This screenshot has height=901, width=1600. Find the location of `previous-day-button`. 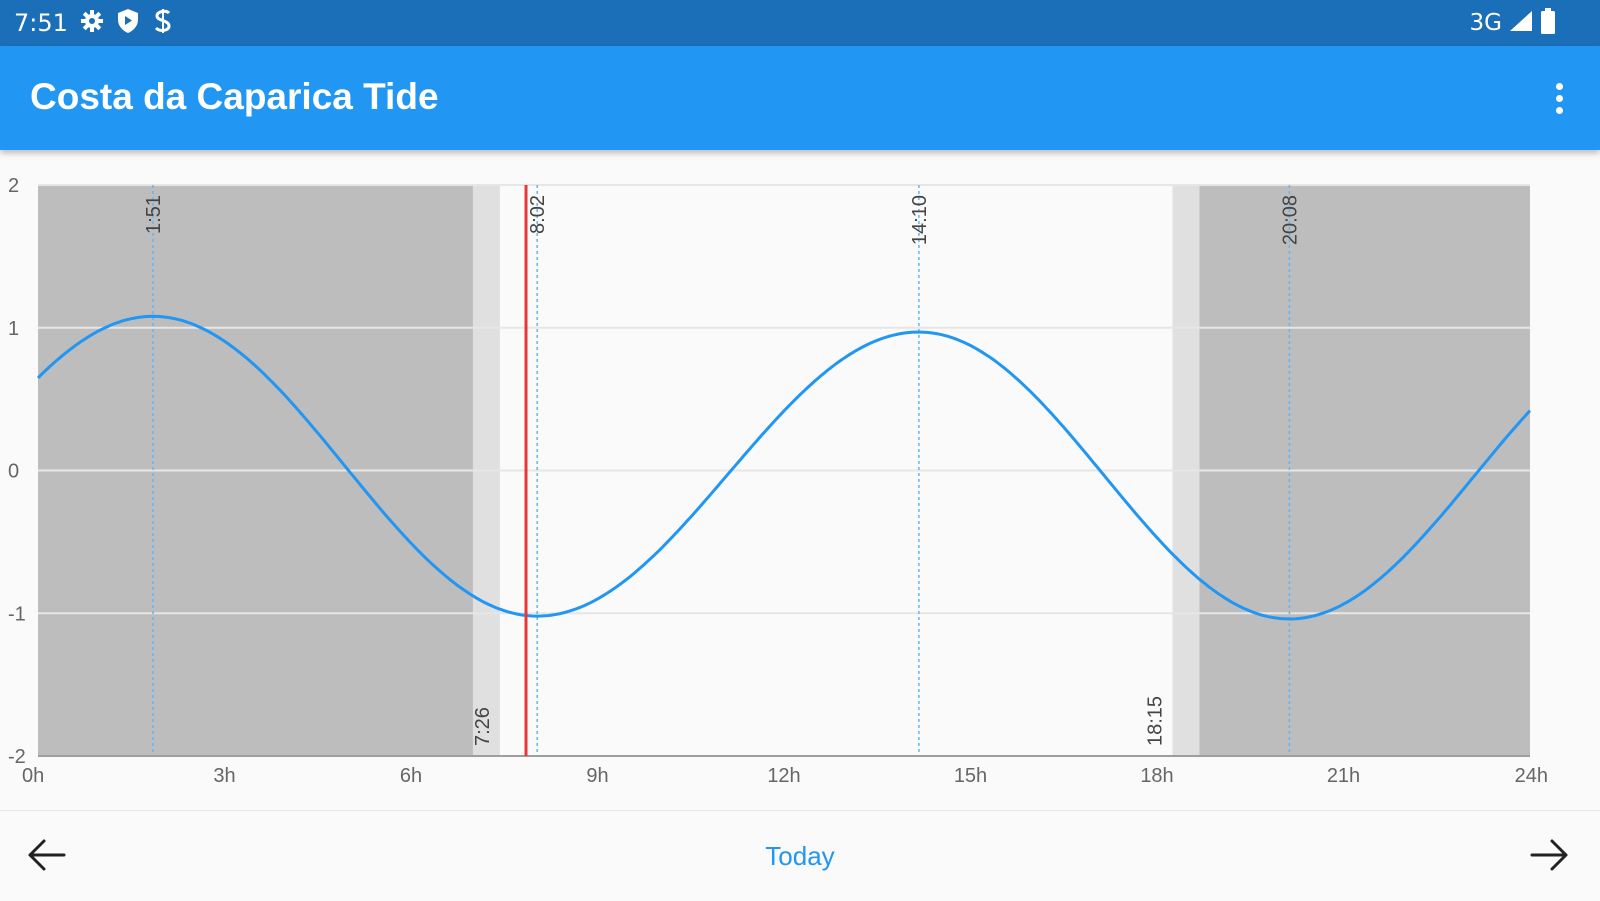

previous-day-button is located at coordinates (51, 855).